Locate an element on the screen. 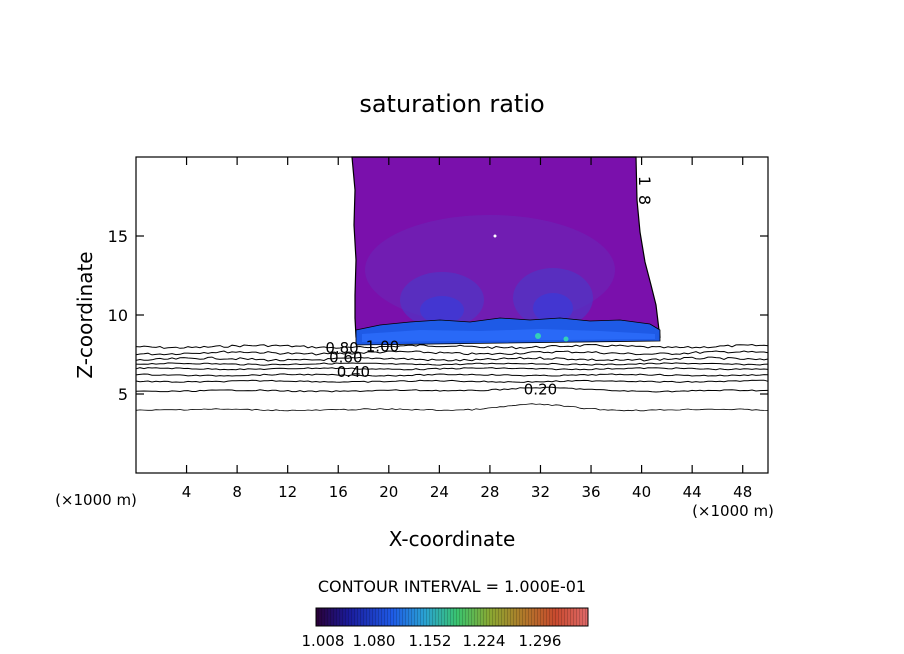  x-tick-label: 24 is located at coordinates (439, 492).